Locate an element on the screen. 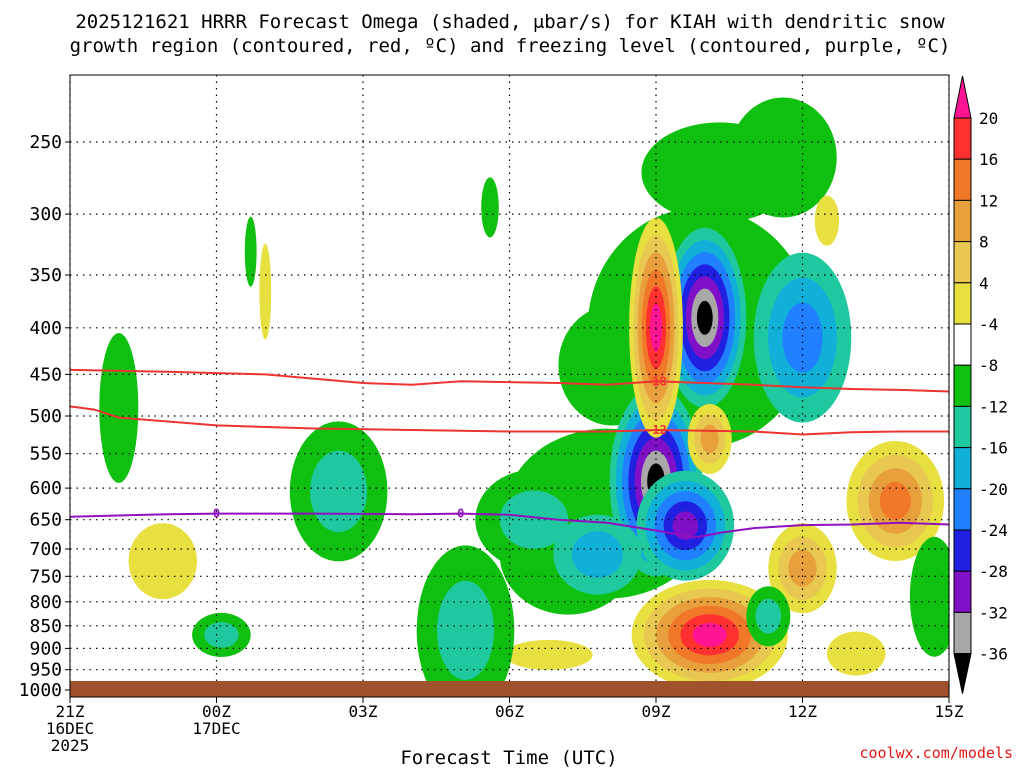 This screenshot has height=768, width=1024. colorbar-label: 4 is located at coordinates (984, 283).